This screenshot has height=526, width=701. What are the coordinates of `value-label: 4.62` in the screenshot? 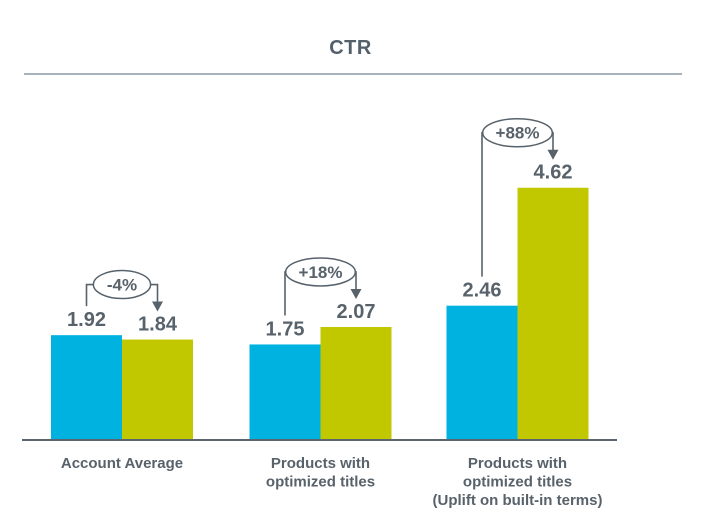 It's located at (553, 173).